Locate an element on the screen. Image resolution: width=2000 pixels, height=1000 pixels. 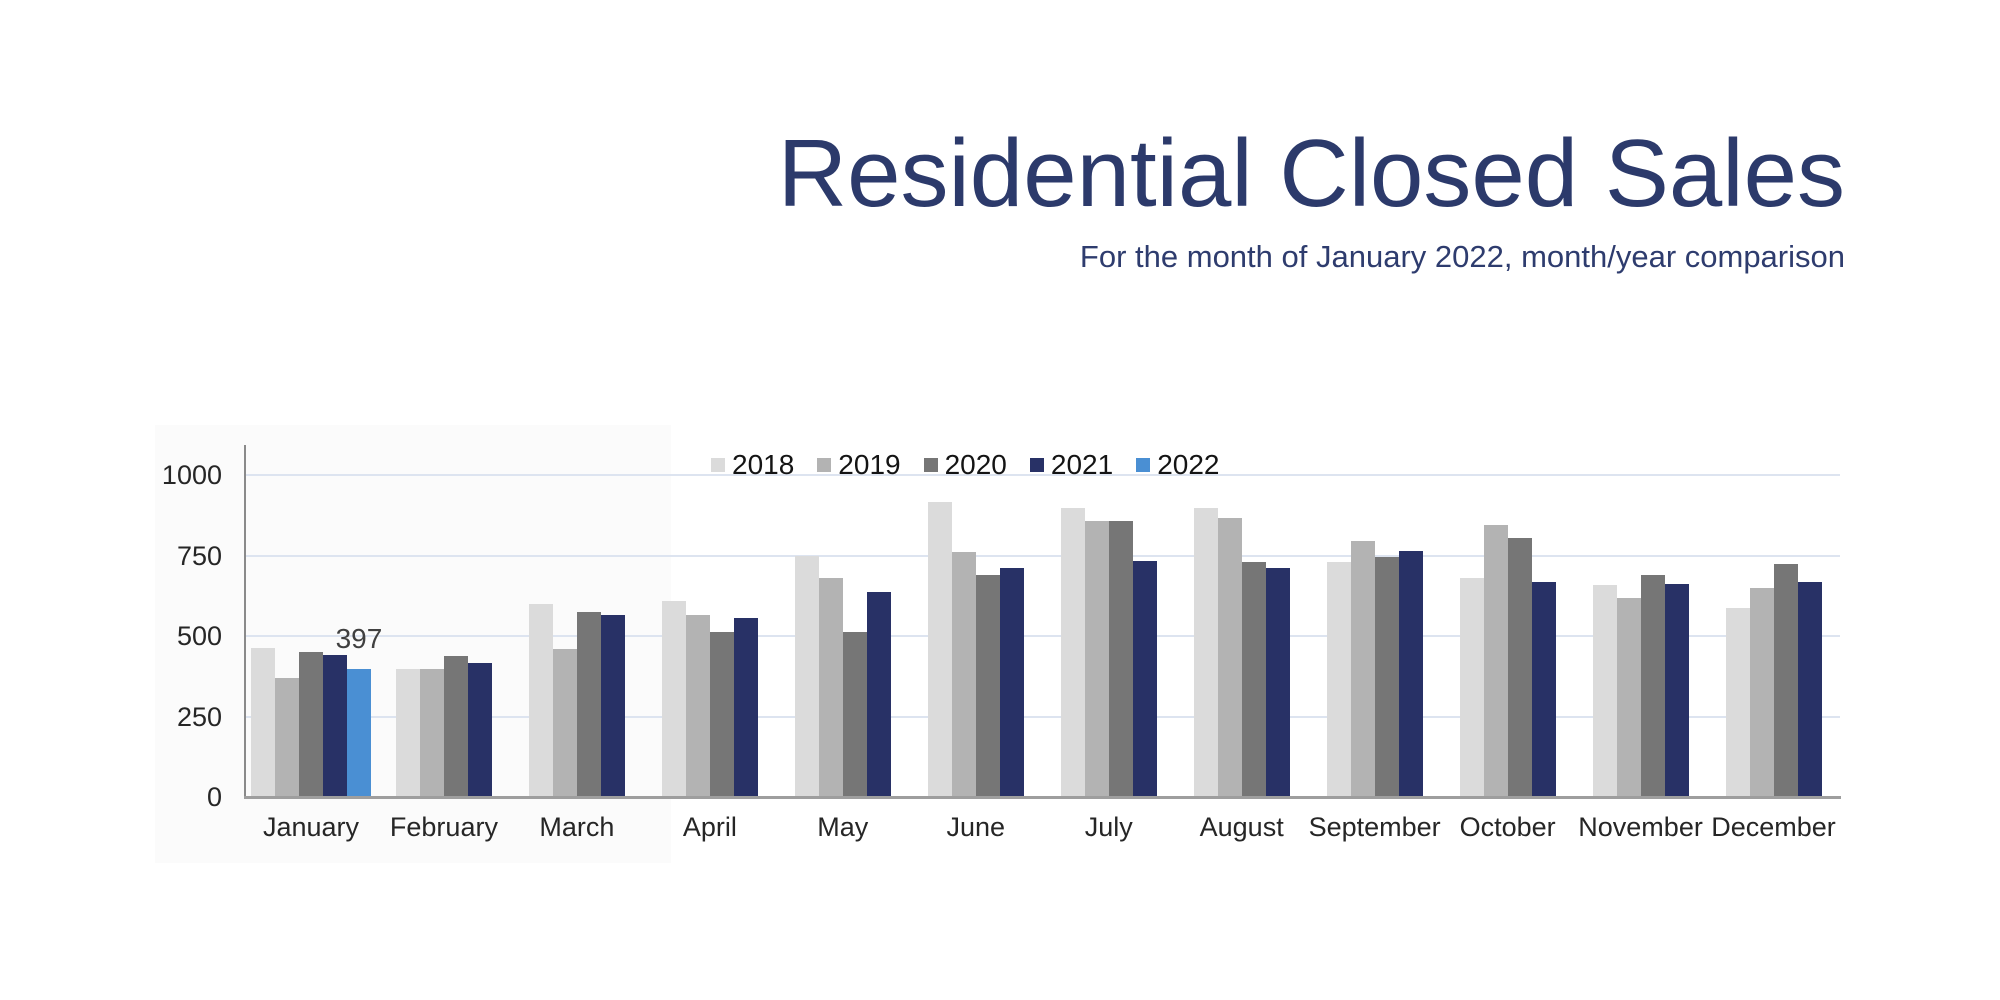
legend-swatch-2021 is located at coordinates (1036, 465).